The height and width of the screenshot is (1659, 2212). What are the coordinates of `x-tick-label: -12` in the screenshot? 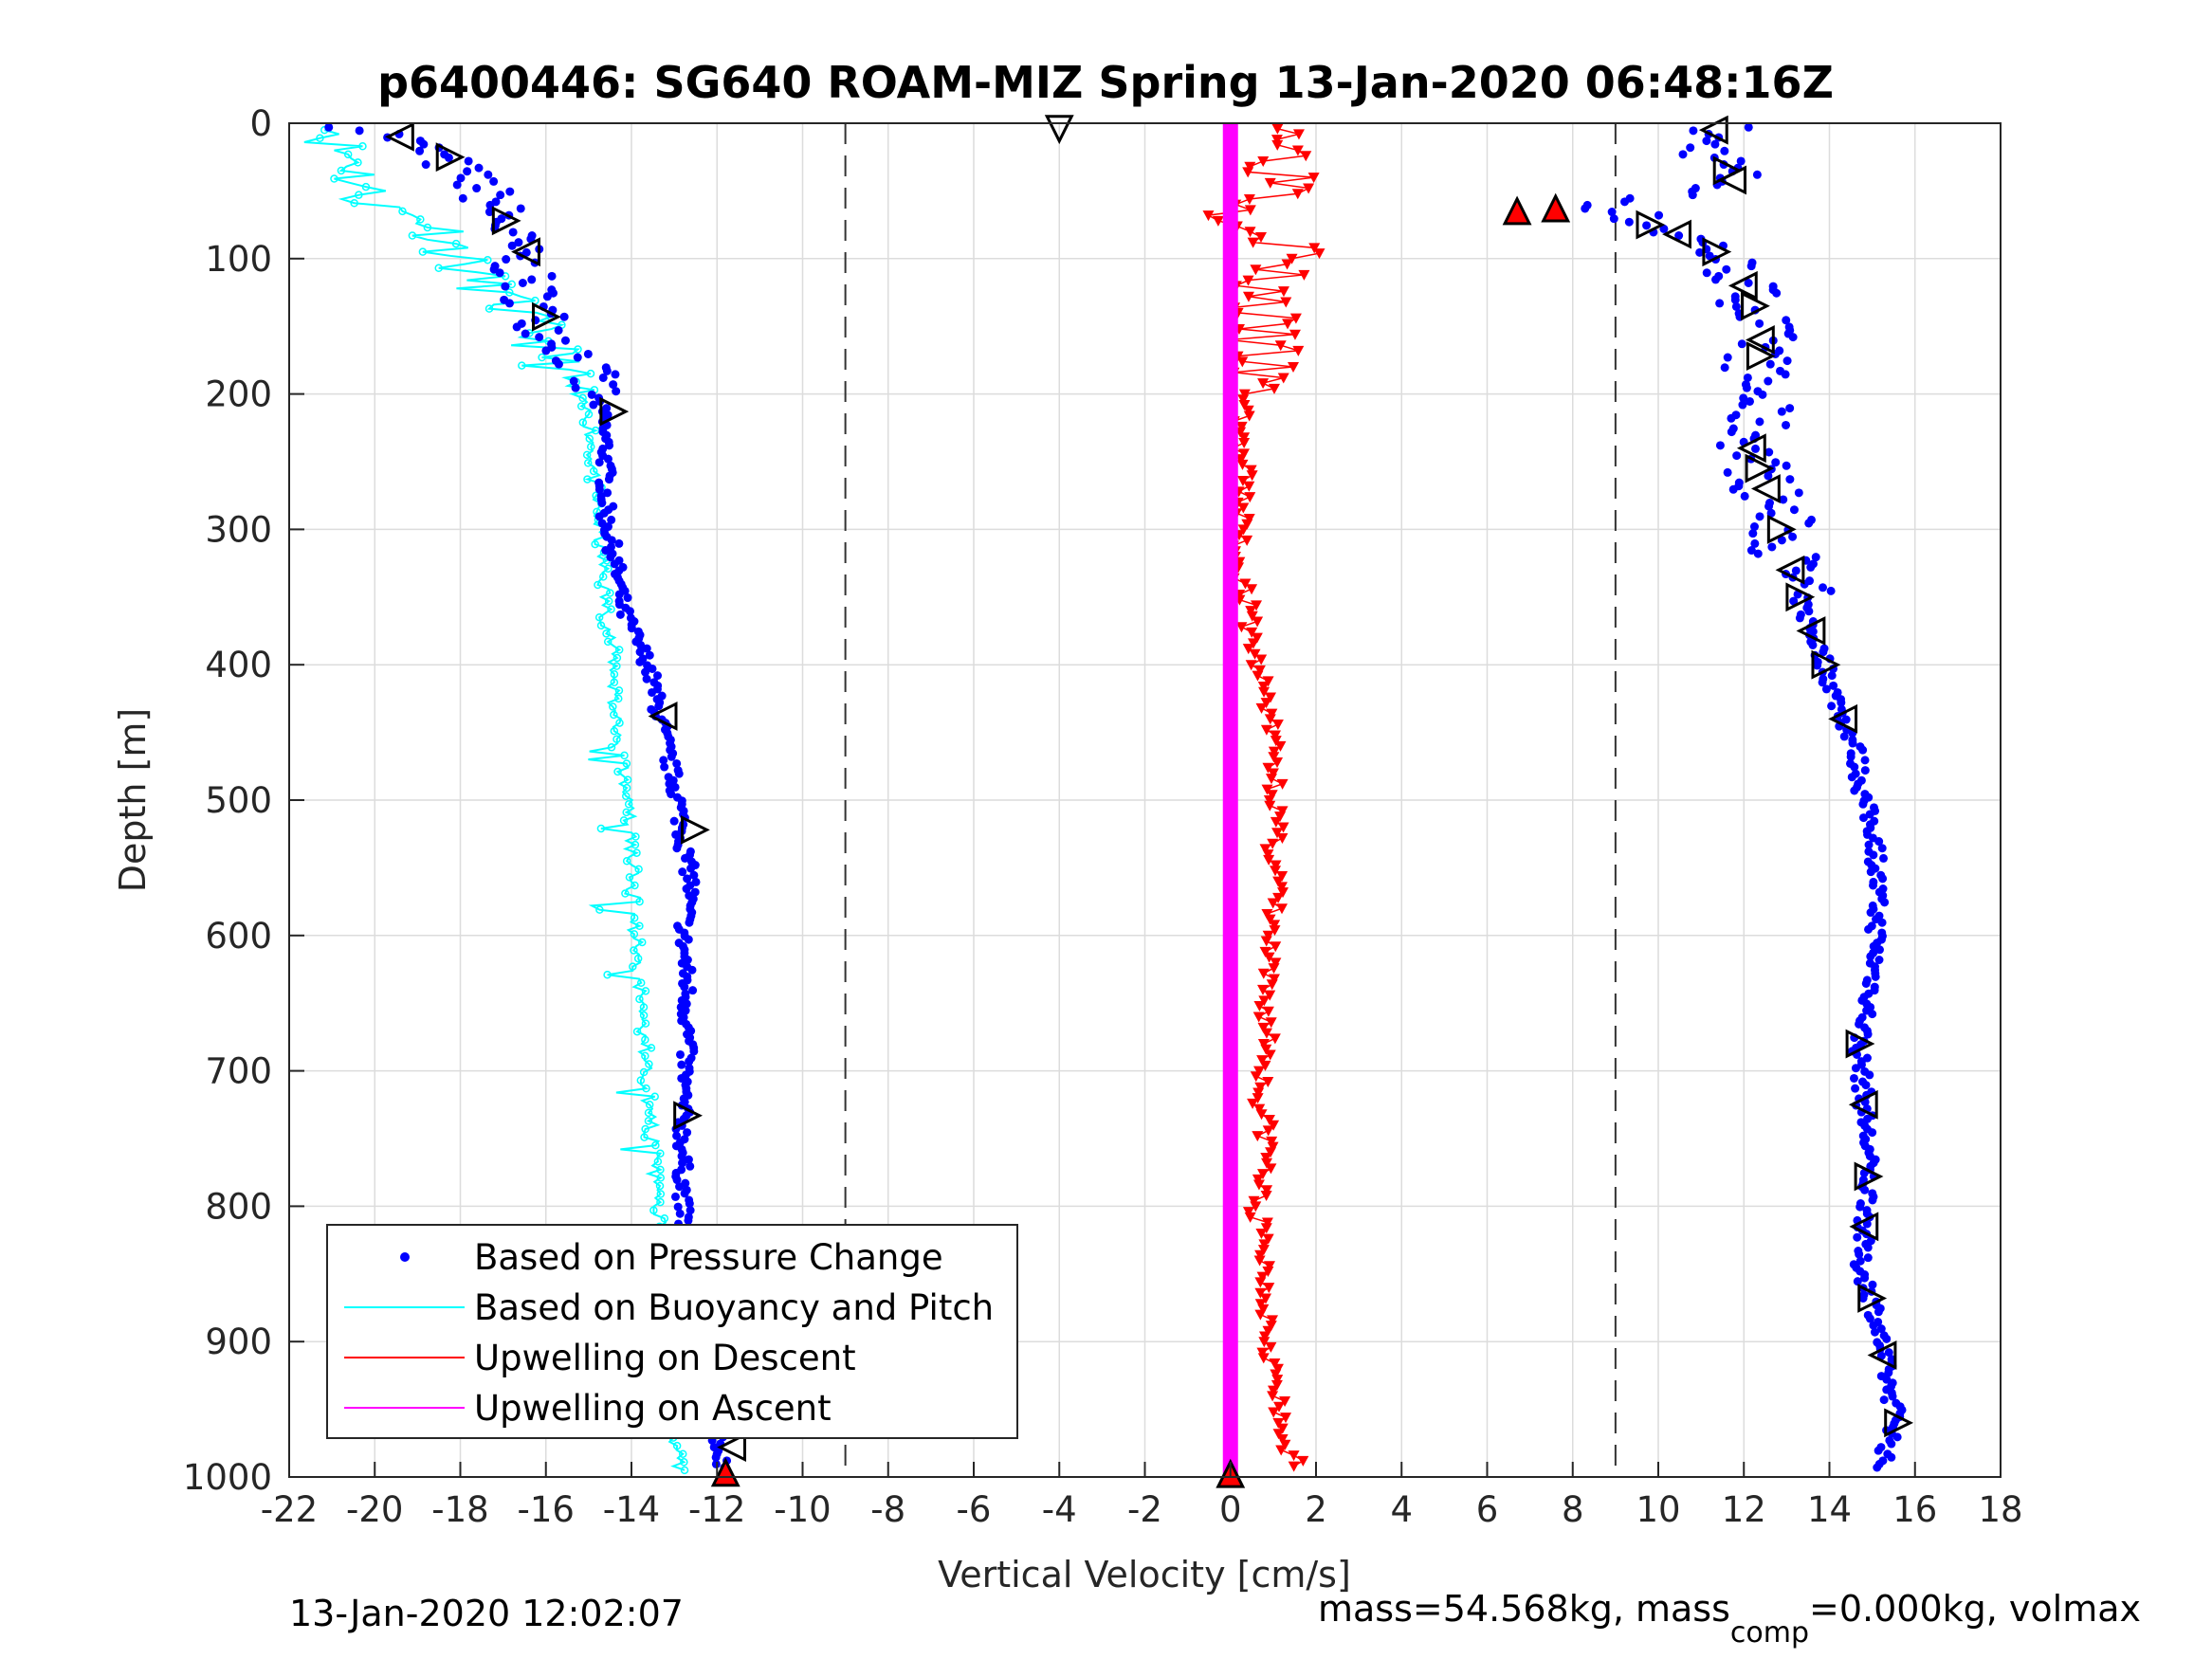 It's located at (716, 1509).